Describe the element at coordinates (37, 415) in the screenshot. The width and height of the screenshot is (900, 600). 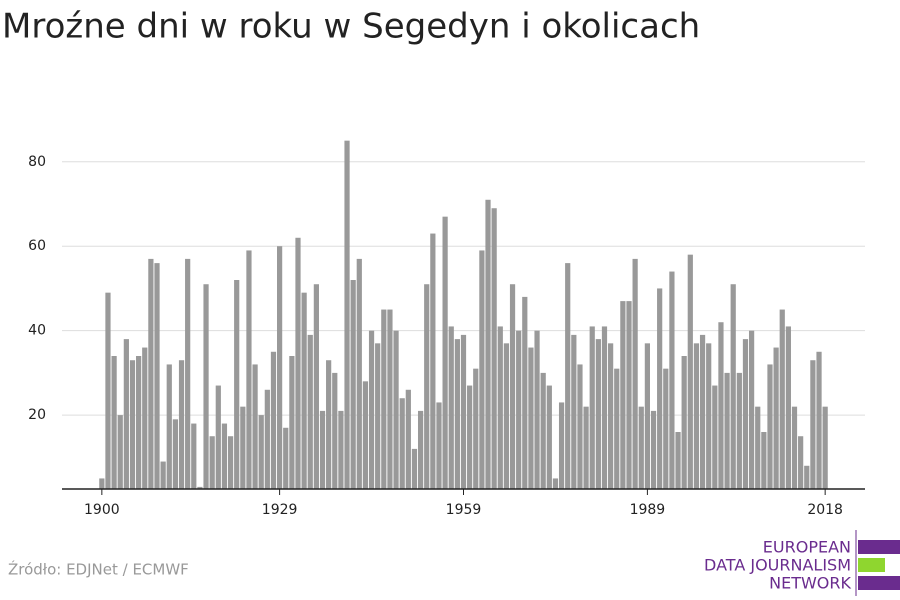
I see `y-tick-label: 20` at that location.